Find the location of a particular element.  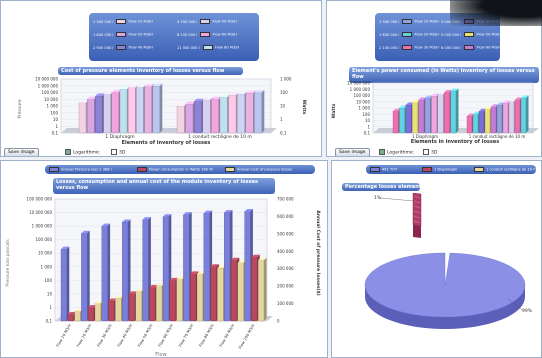

legend-label: Flow 50 M3/H is located at coordinates (488, 34).